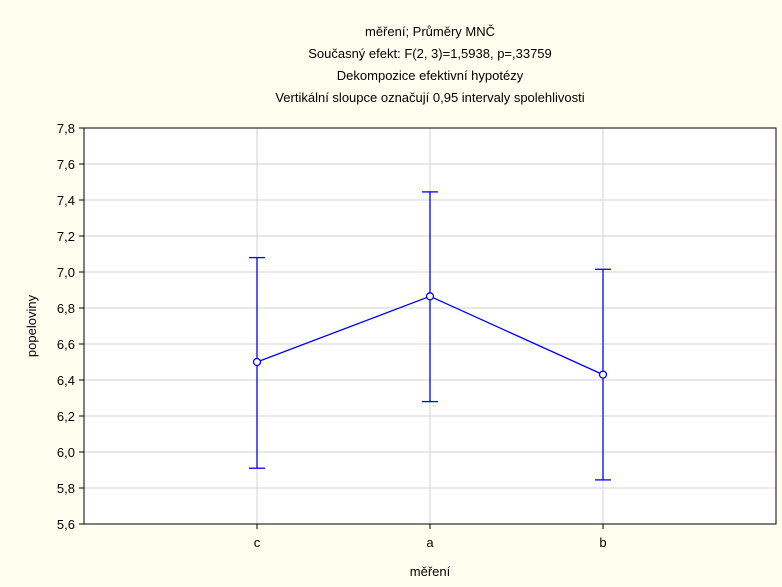  Describe the element at coordinates (430, 75) in the screenshot. I see `title-line-3: Dekompozice efektivní hypotézy` at that location.